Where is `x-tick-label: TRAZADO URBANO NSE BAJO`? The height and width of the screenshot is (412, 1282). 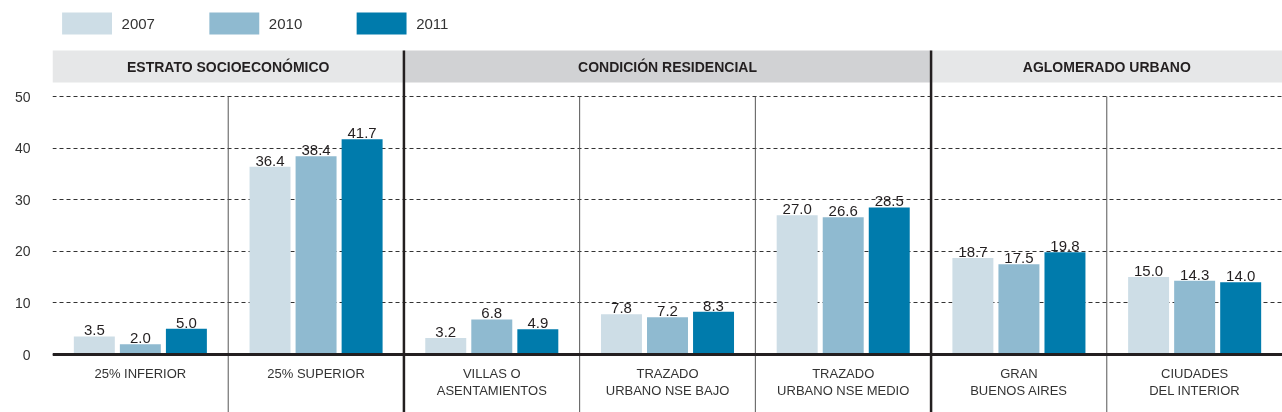
x-tick-label: TRAZADO URBANO NSE BAJO is located at coordinates (667, 381).